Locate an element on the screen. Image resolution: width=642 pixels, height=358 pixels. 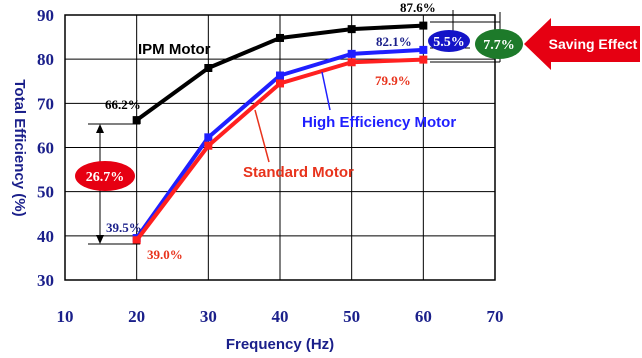
gap-high-text: 5.5% is located at coordinates (449, 42).